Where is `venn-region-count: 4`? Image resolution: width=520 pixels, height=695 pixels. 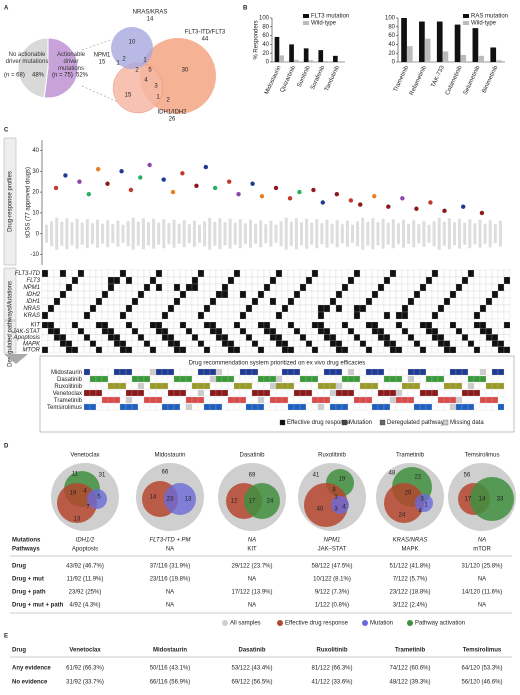
venn-region-count: 4 is located at coordinates (146, 81).